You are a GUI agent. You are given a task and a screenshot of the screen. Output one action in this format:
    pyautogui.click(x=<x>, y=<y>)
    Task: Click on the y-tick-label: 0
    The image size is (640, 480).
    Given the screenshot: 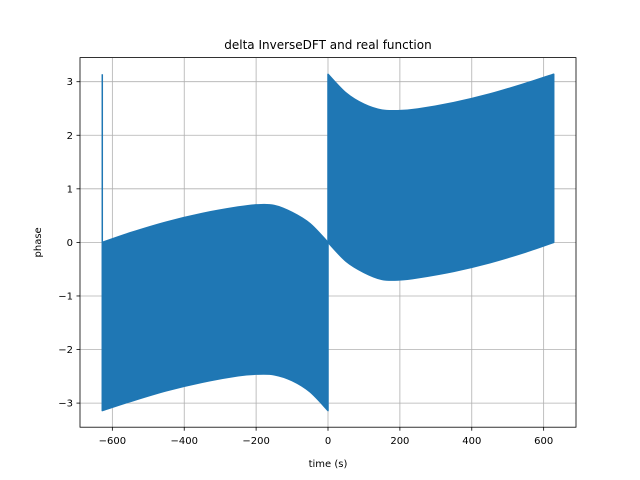 What is the action you would take?
    pyautogui.click(x=70, y=243)
    